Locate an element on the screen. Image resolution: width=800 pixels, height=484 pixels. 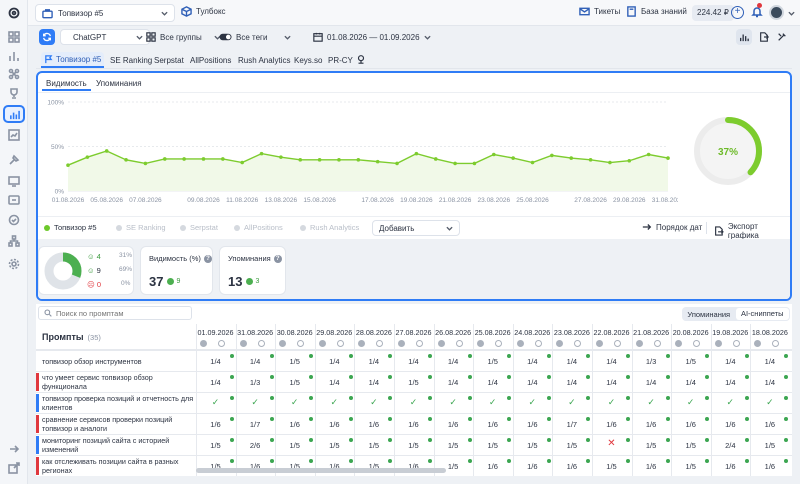
tab-keys-so: Keys.so is located at coordinates (308, 60).